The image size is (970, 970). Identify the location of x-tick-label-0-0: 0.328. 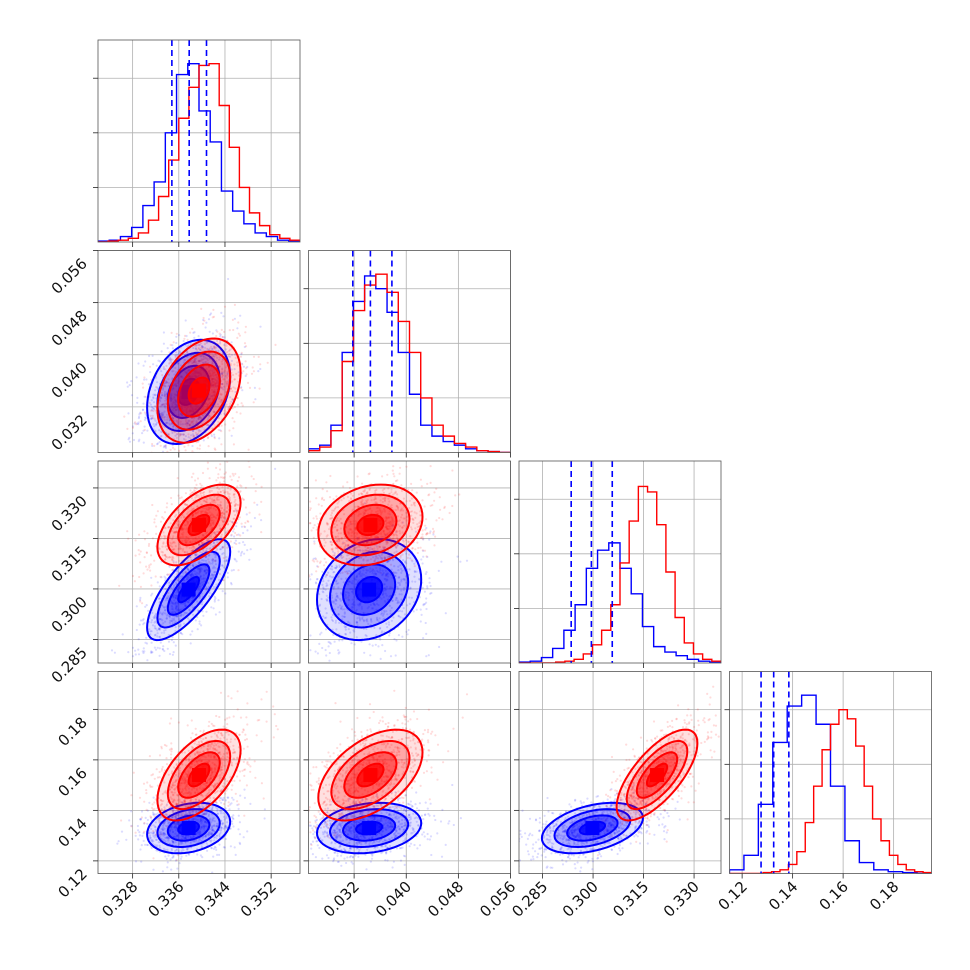
(119, 899).